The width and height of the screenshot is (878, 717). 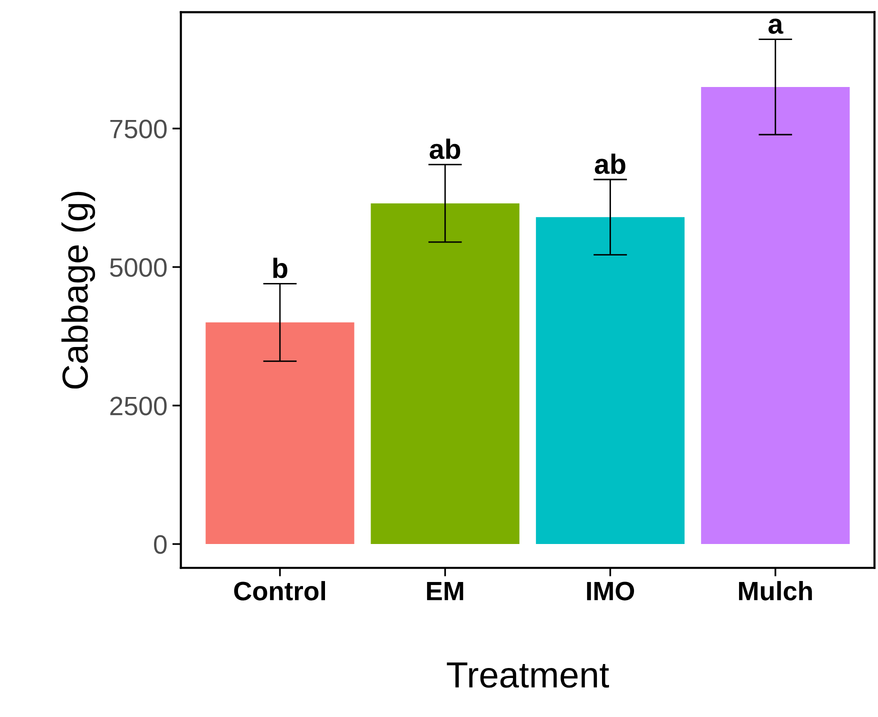 What do you see at coordinates (160, 544) in the screenshot?
I see `y-tick-label: 0` at bounding box center [160, 544].